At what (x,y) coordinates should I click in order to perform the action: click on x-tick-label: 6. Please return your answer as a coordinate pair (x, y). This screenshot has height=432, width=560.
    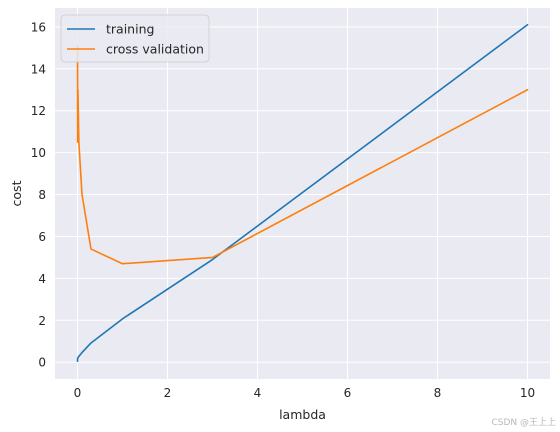
    Looking at the image, I should click on (348, 393).